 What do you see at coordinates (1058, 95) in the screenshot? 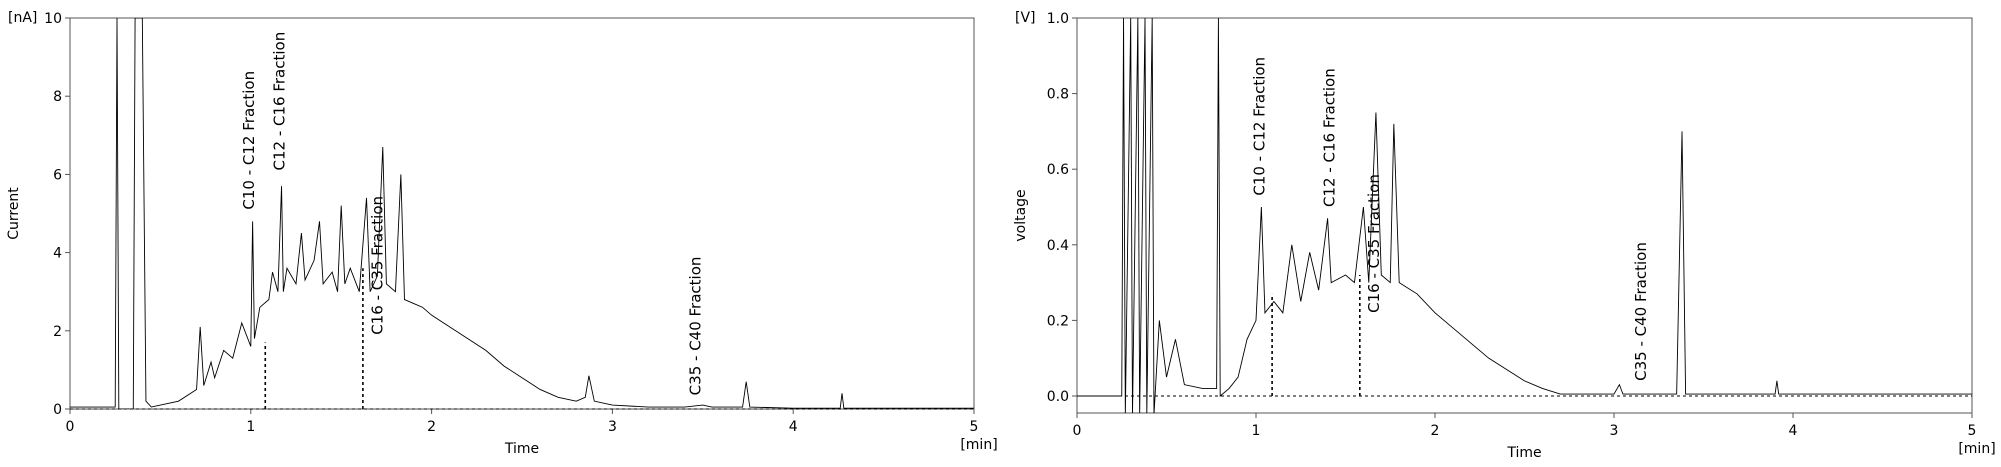
I see `y-tick-label: 0.8` at bounding box center [1058, 95].